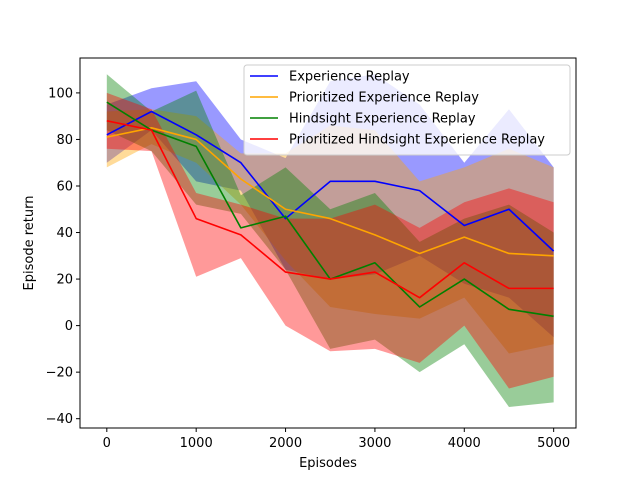  What do you see at coordinates (196, 443) in the screenshot?
I see `x-tick-label: 1000` at bounding box center [196, 443].